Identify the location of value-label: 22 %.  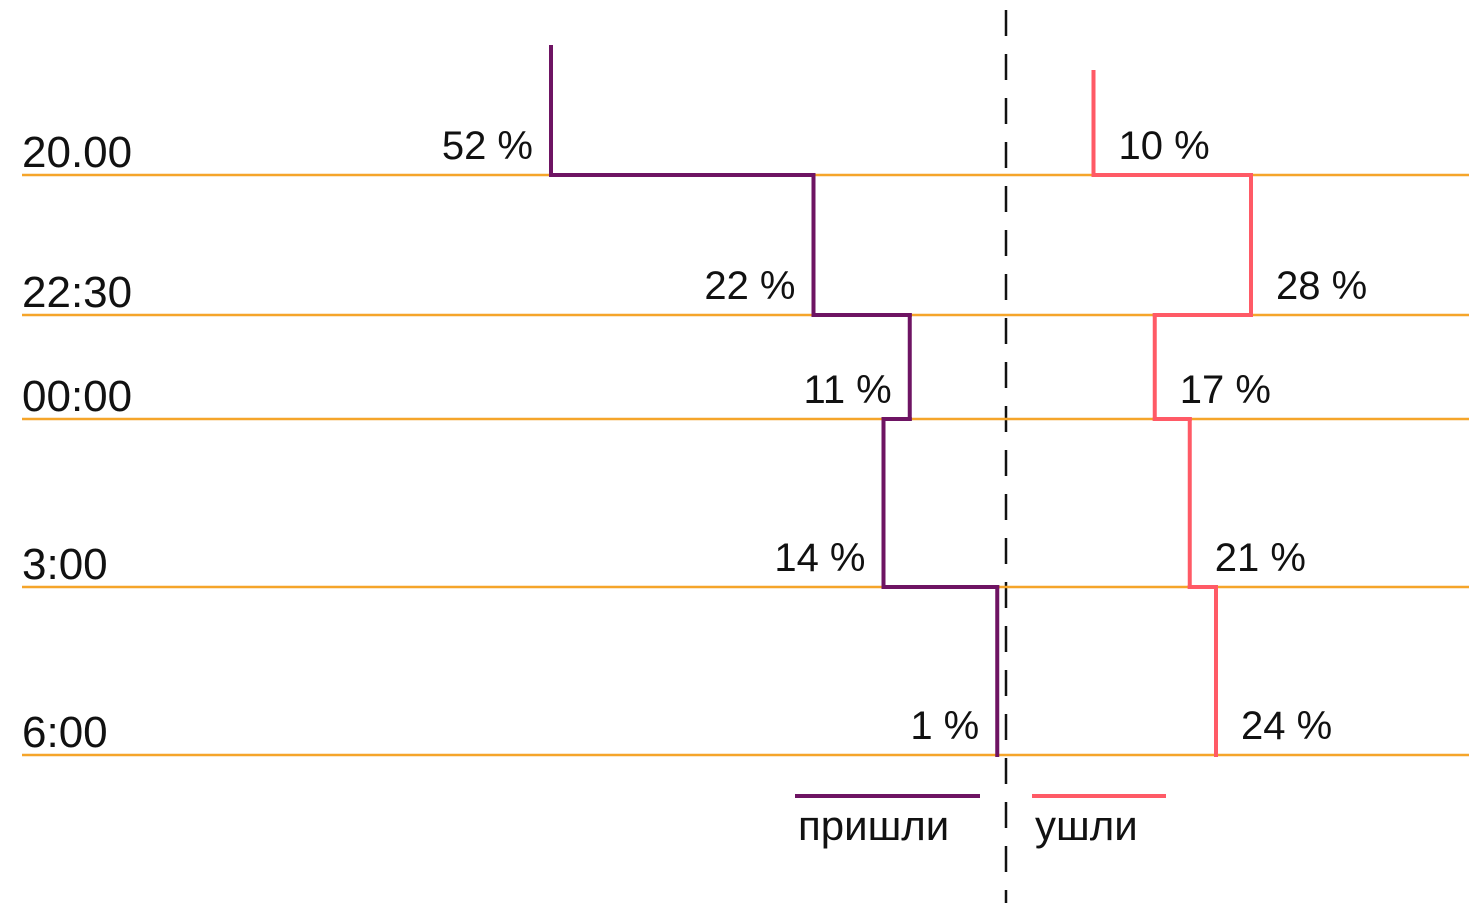
(749, 286).